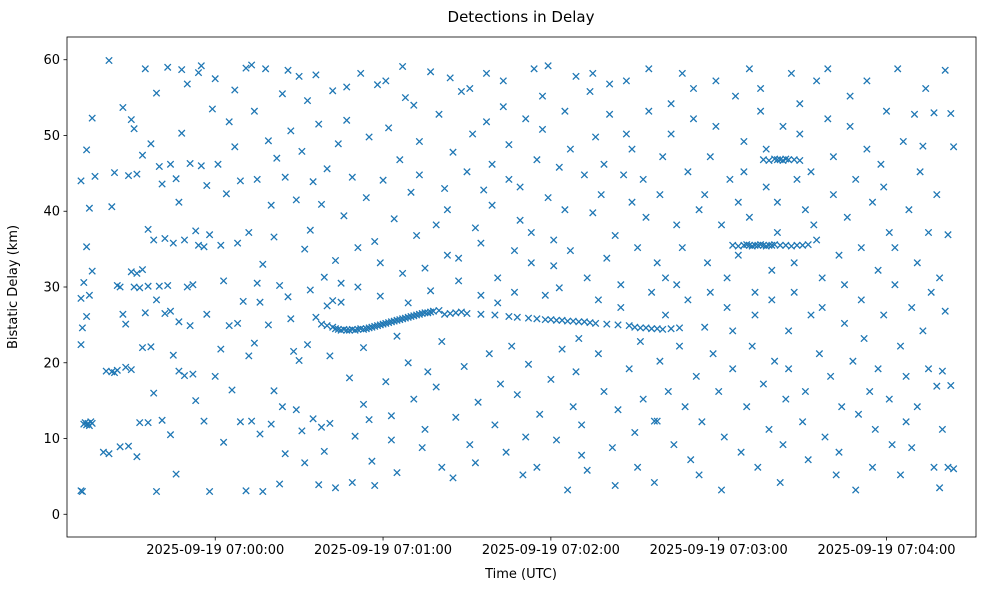  Describe the element at coordinates (51, 60) in the screenshot. I see `y-tick-label: 60` at that location.